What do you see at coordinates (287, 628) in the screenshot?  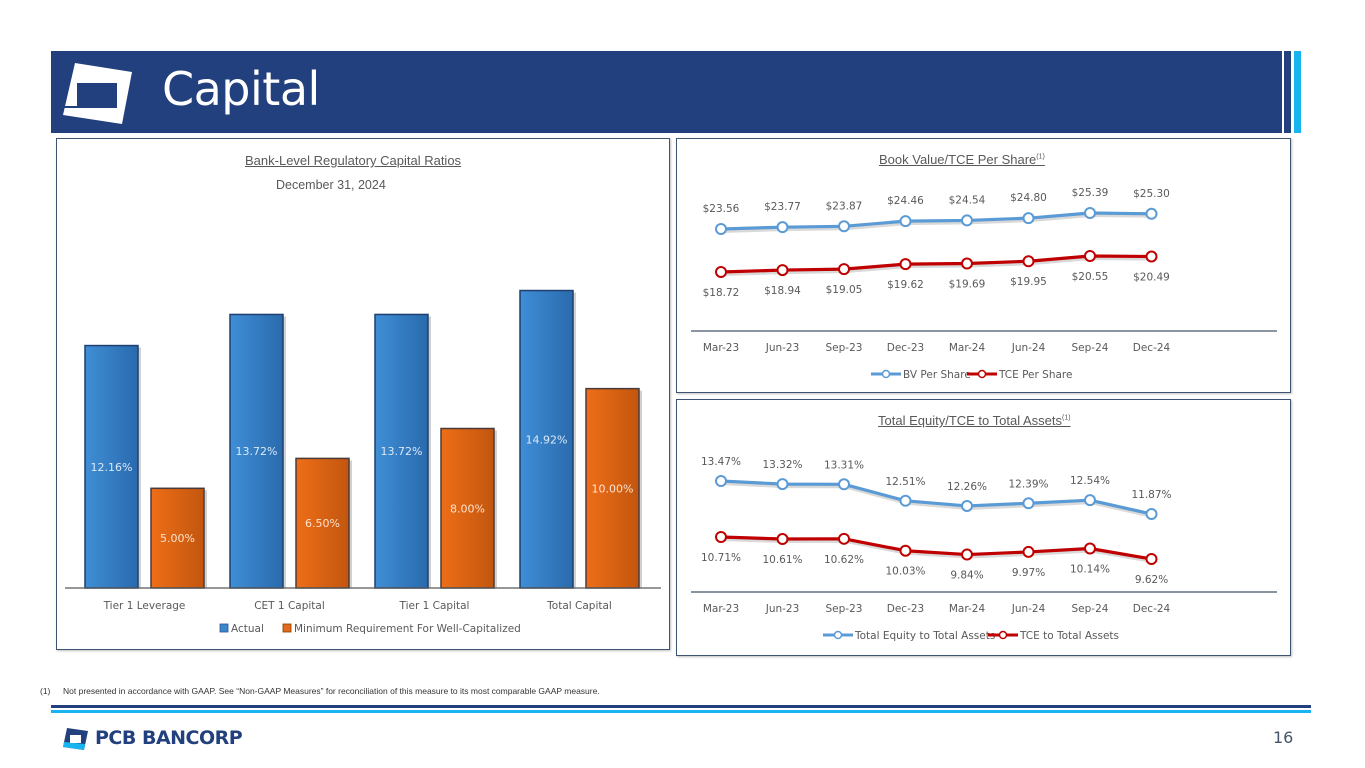 I see `legend-swatch-minimum` at bounding box center [287, 628].